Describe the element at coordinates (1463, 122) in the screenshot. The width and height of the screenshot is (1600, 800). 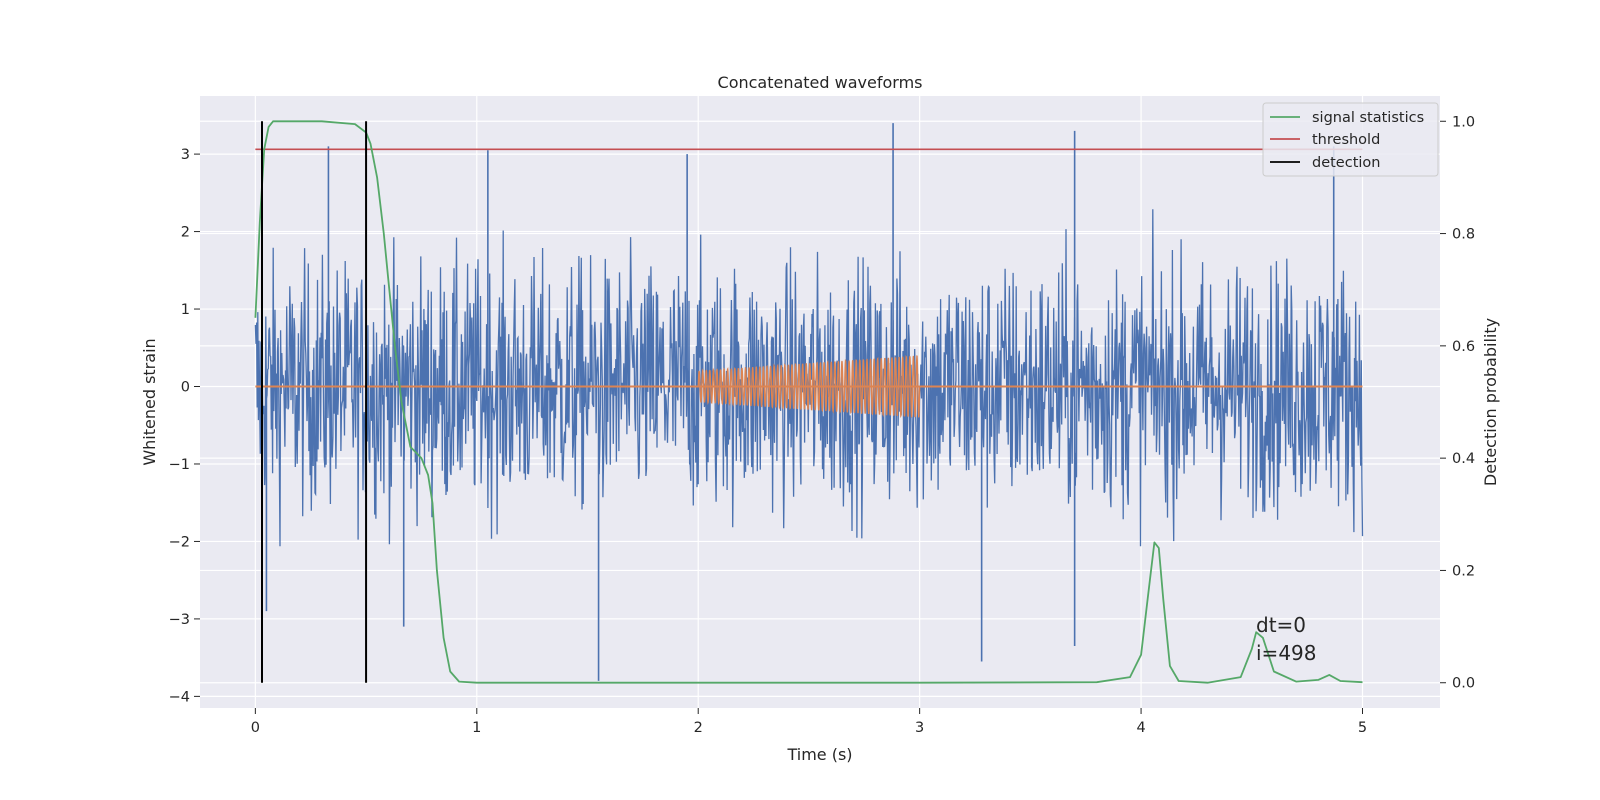
I see `y-right-tick-label: 1.0` at that location.